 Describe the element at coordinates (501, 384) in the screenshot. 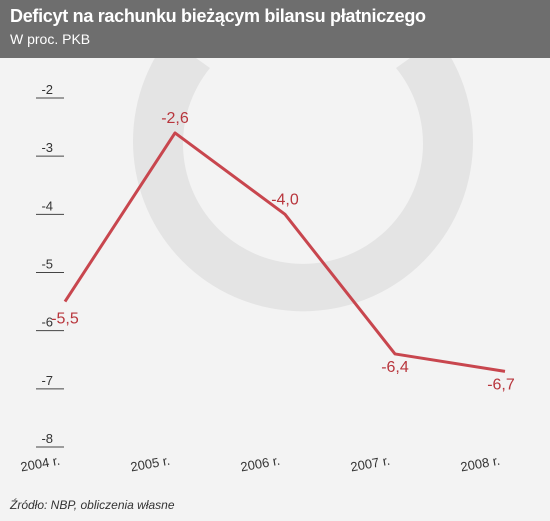

I see `data-label: -6,7` at that location.